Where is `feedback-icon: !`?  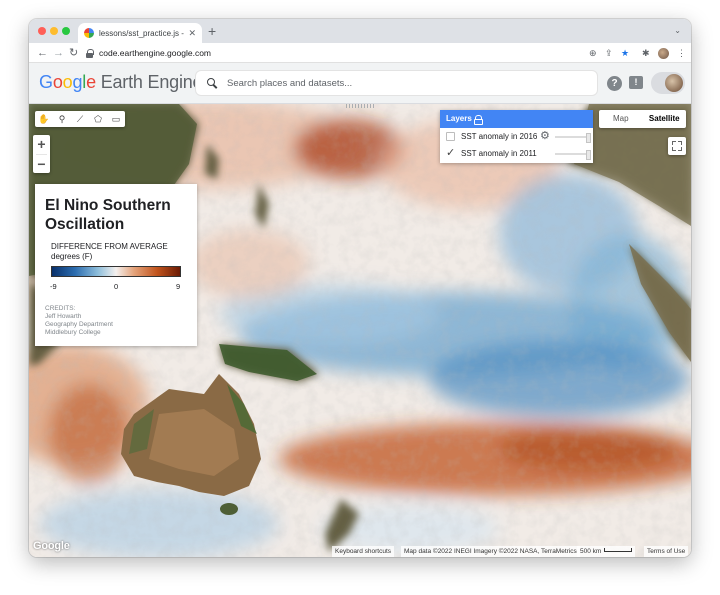 feedback-icon: ! is located at coordinates (636, 82).